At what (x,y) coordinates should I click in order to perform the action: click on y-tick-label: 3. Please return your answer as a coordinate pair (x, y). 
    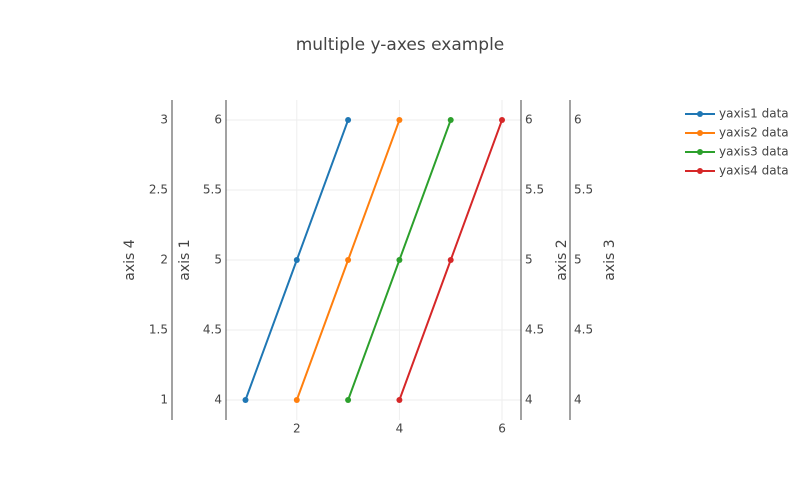
    Looking at the image, I should click on (164, 120).